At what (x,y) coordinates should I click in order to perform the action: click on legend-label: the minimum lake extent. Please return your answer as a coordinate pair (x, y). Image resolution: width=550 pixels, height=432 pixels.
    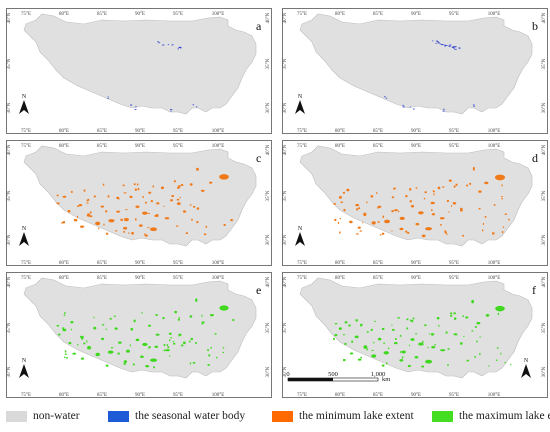
    Looking at the image, I should click on (356, 416).